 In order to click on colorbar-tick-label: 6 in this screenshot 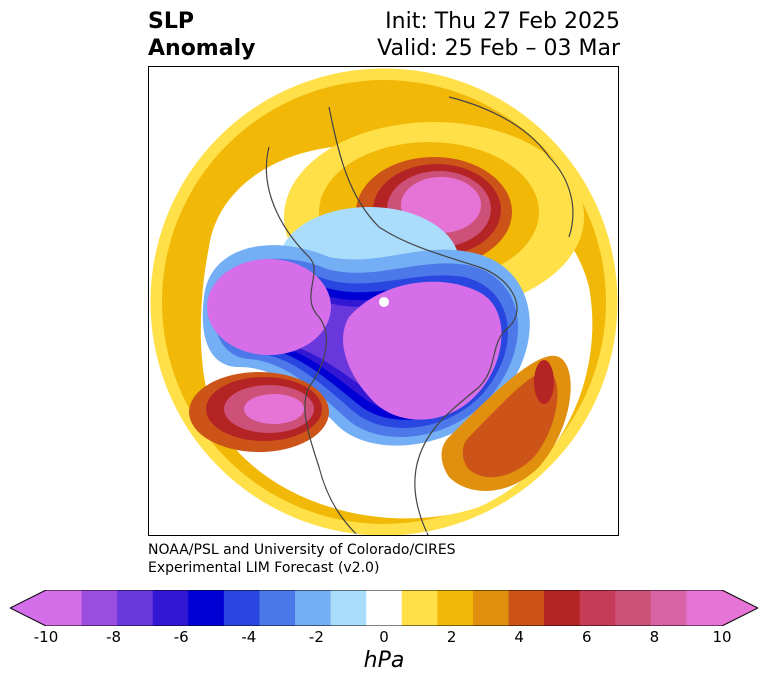, I will do `click(587, 637)`.